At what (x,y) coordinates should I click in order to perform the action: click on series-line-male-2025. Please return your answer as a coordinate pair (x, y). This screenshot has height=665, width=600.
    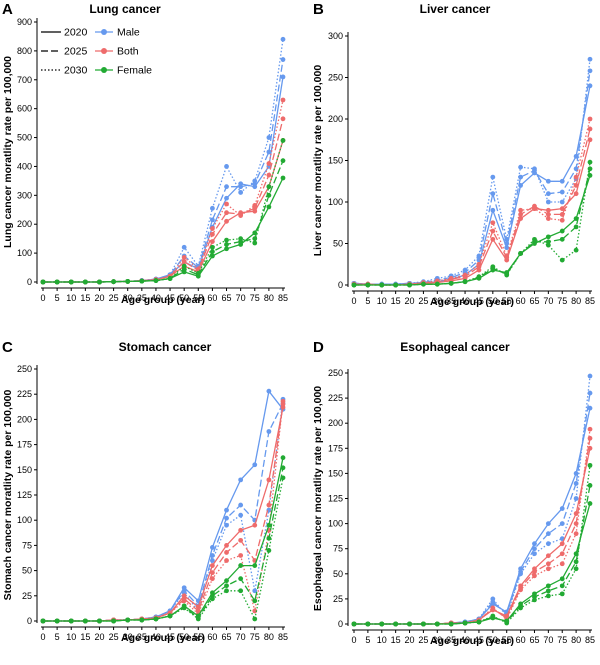
    Looking at the image, I should click on (163, 171).